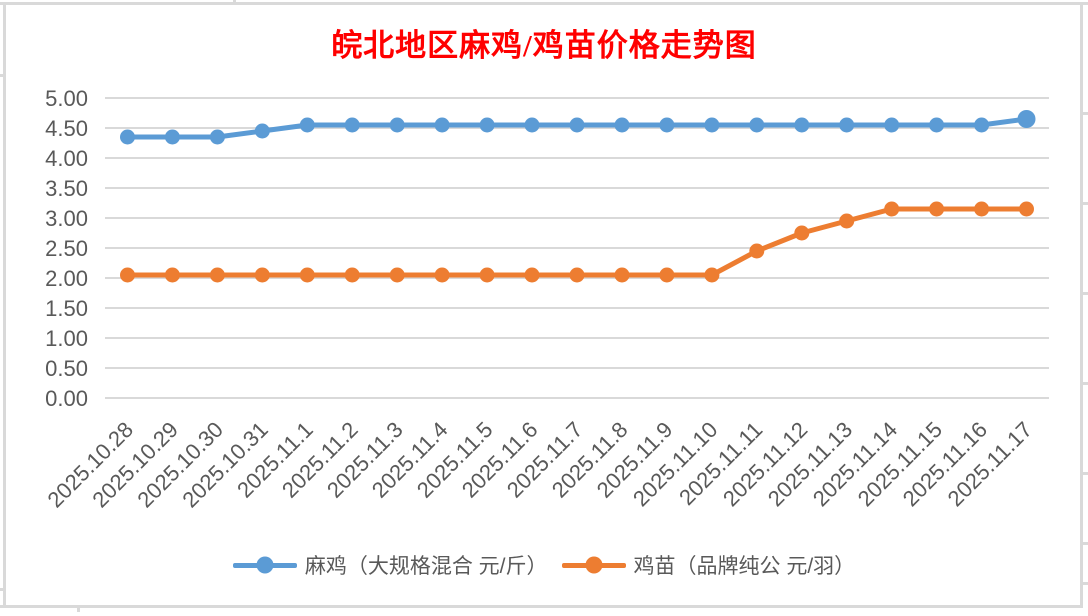  Describe the element at coordinates (66, 278) in the screenshot. I see `svg-text: 2.00` at that location.